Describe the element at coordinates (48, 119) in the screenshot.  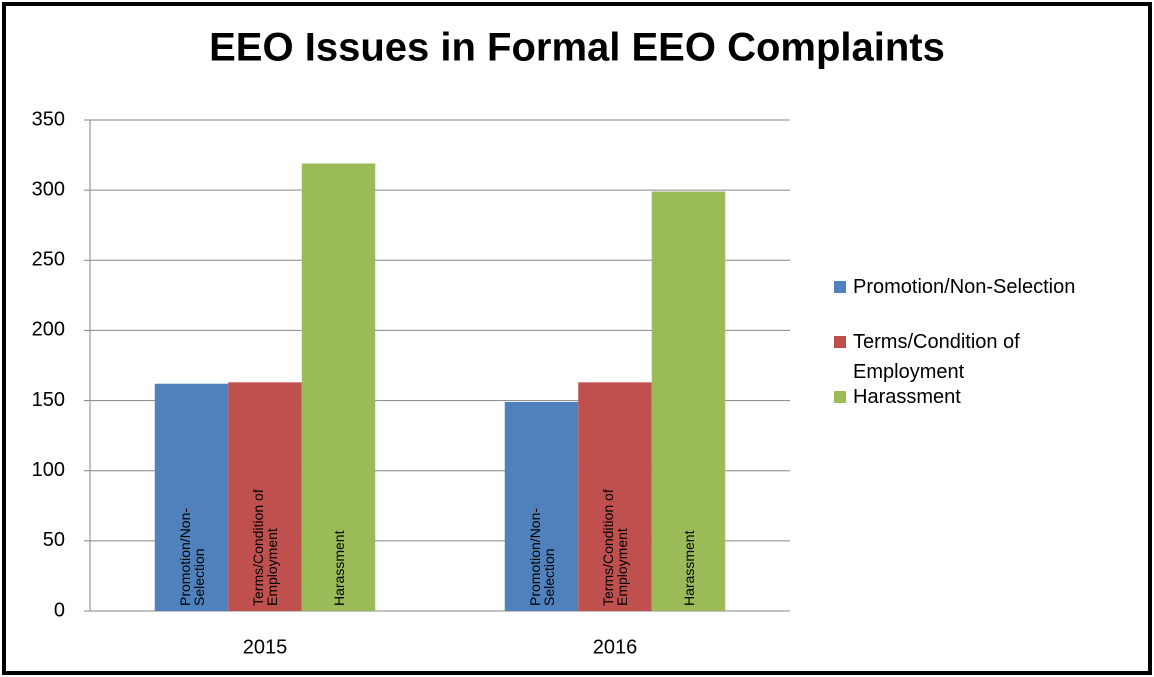
I see `y-tick-label: 350` at that location.